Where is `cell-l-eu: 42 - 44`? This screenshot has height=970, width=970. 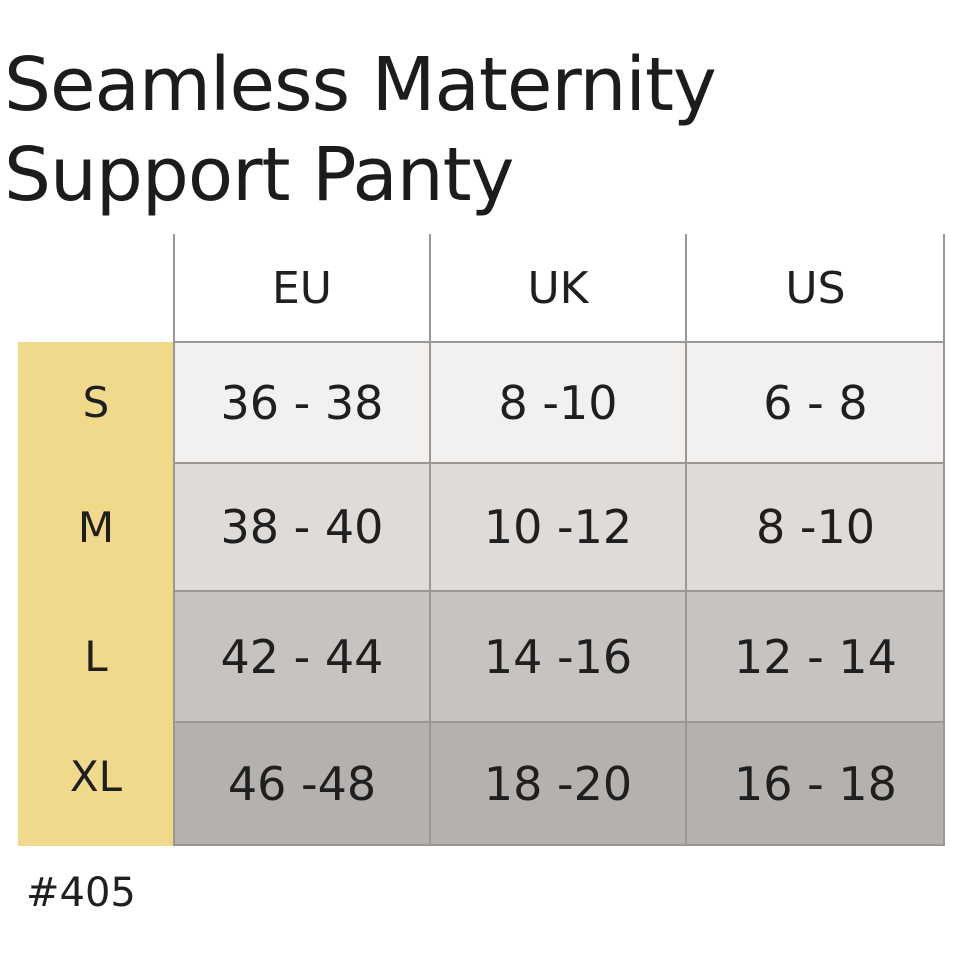
cell-l-eu: 42 - 44 is located at coordinates (302, 656).